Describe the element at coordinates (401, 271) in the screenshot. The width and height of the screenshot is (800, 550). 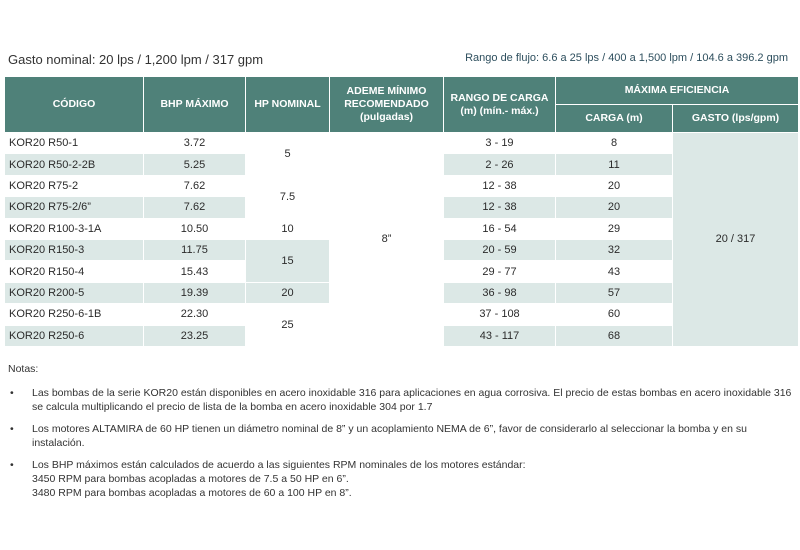
I see `table-row: KOR20 R150-4 15.43 29 - 77 43` at that location.